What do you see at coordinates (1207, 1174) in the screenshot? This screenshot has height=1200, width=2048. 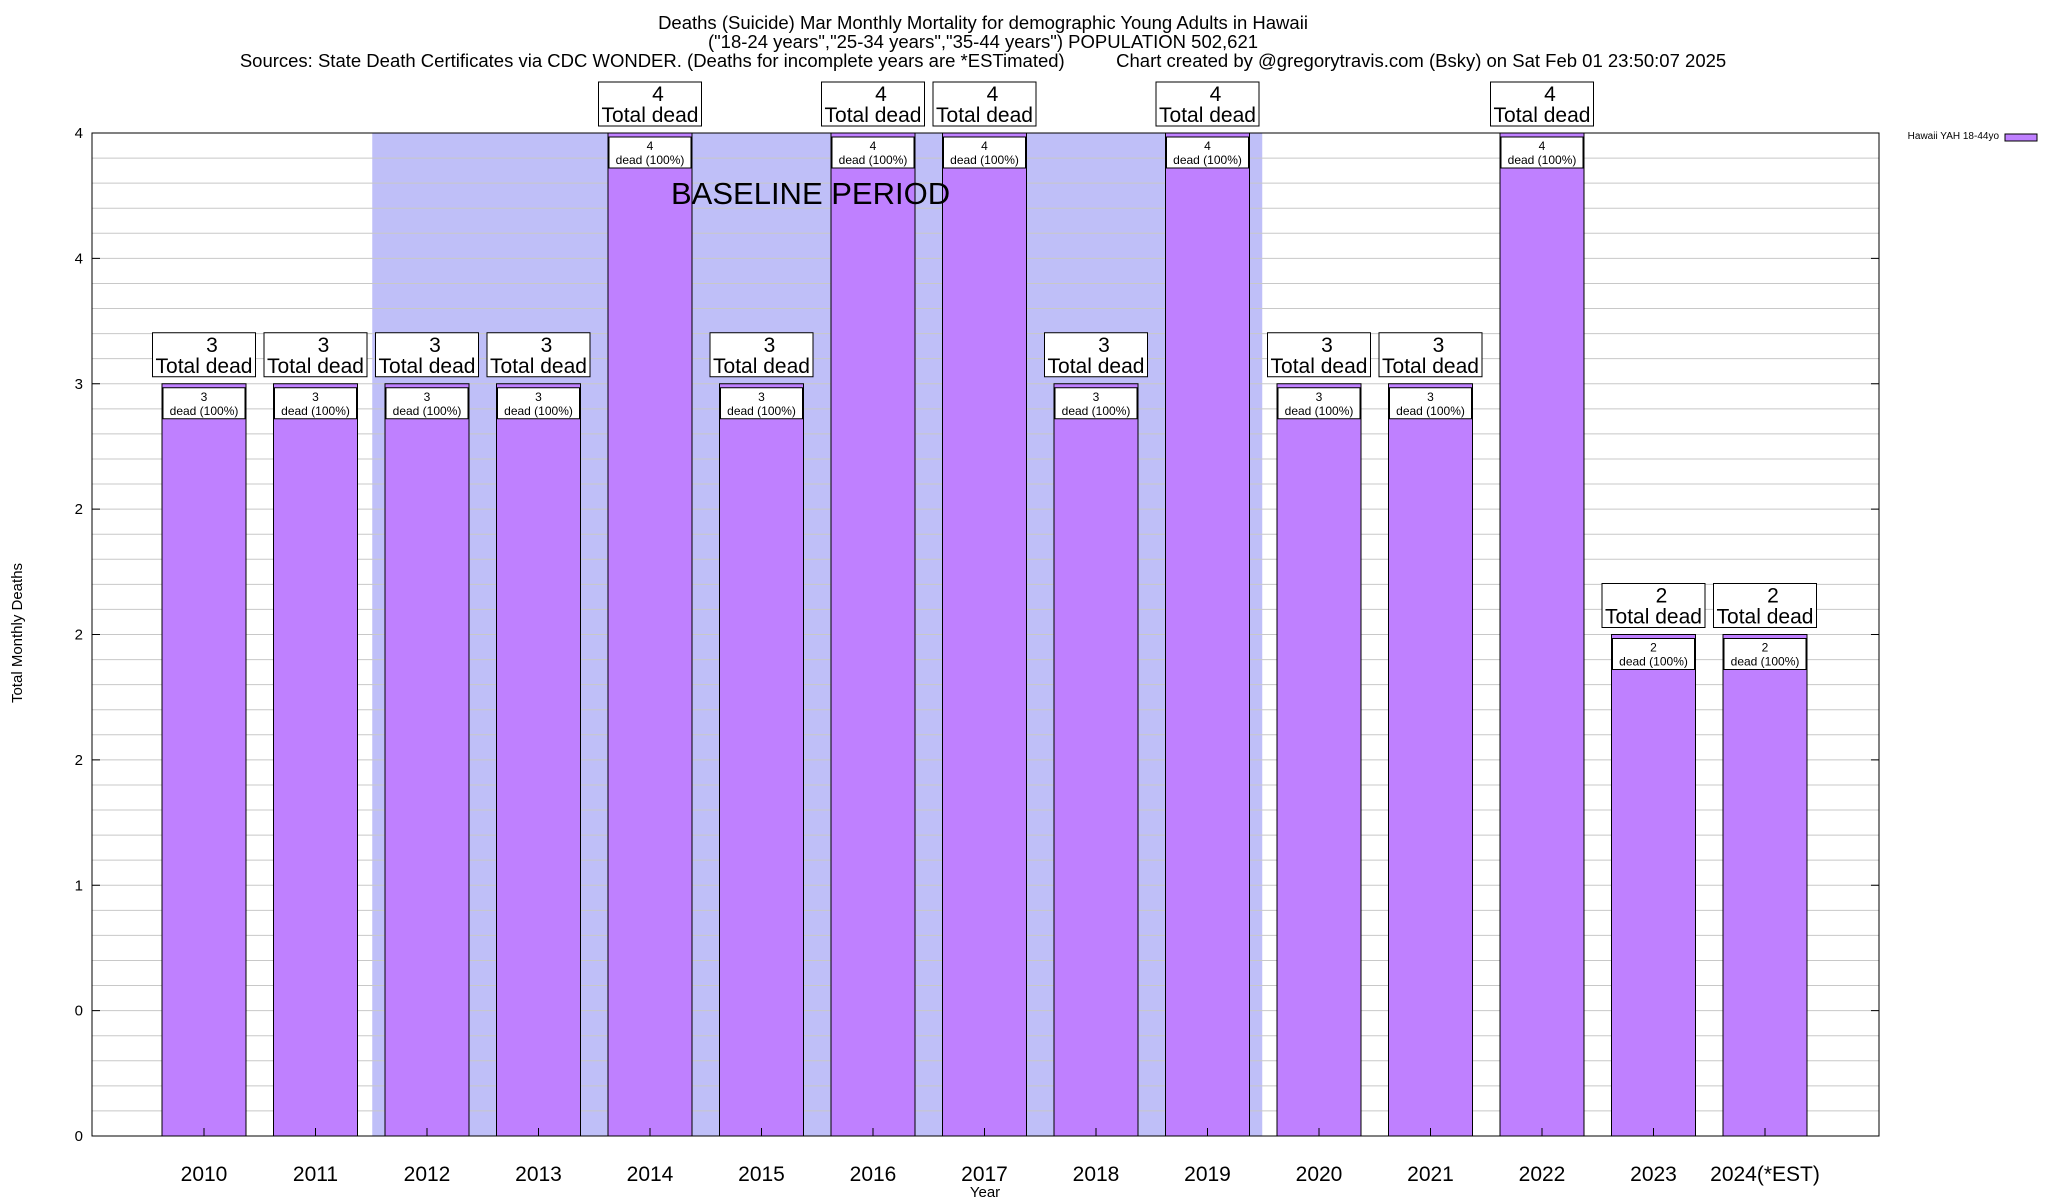 I see `x-tick-label: 2019` at bounding box center [1207, 1174].